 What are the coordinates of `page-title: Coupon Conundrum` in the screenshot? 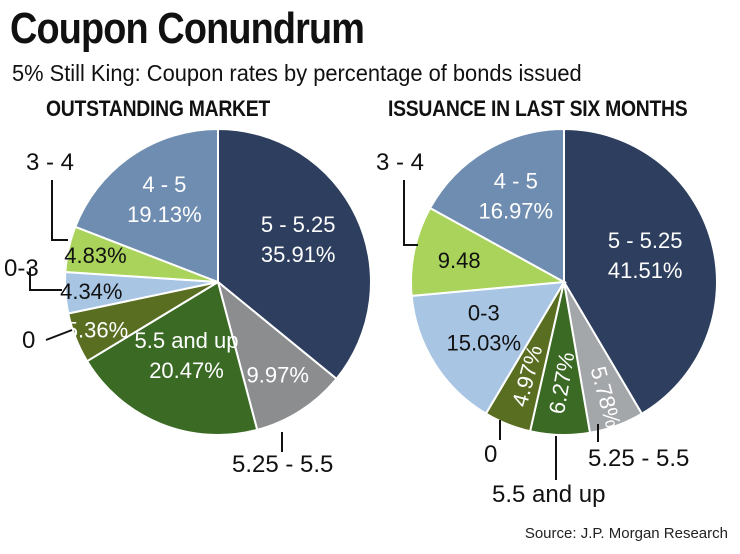 It's located at (187, 28).